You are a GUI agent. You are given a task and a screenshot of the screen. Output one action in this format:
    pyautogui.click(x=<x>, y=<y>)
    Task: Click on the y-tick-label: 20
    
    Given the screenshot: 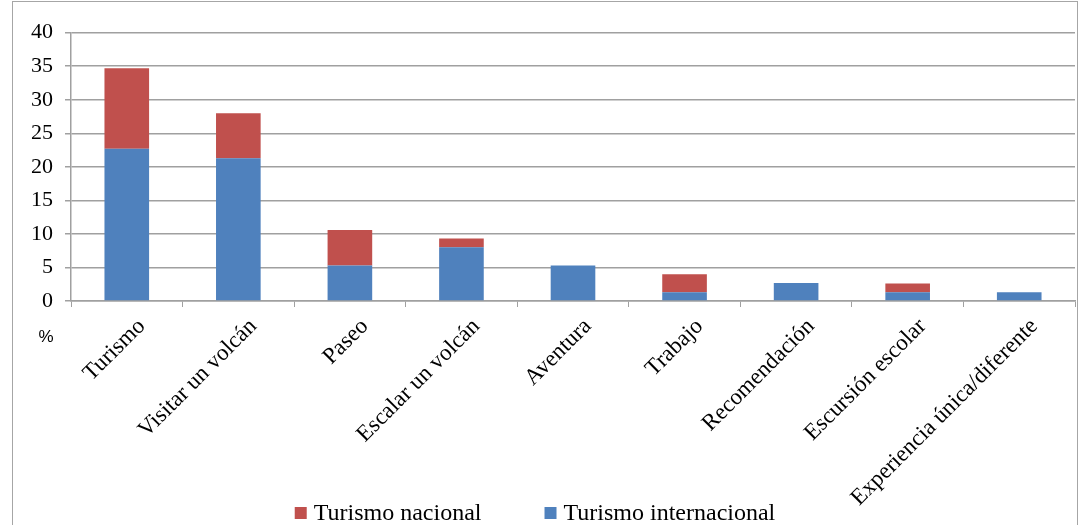 What is the action you would take?
    pyautogui.click(x=42, y=165)
    